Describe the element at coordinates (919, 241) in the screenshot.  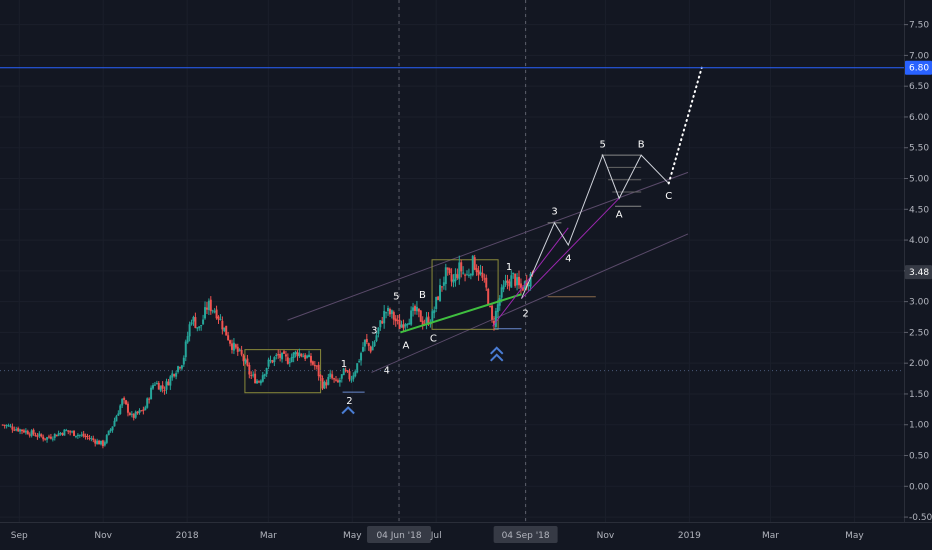
I see `price-tick-label: 4.00` at that location.